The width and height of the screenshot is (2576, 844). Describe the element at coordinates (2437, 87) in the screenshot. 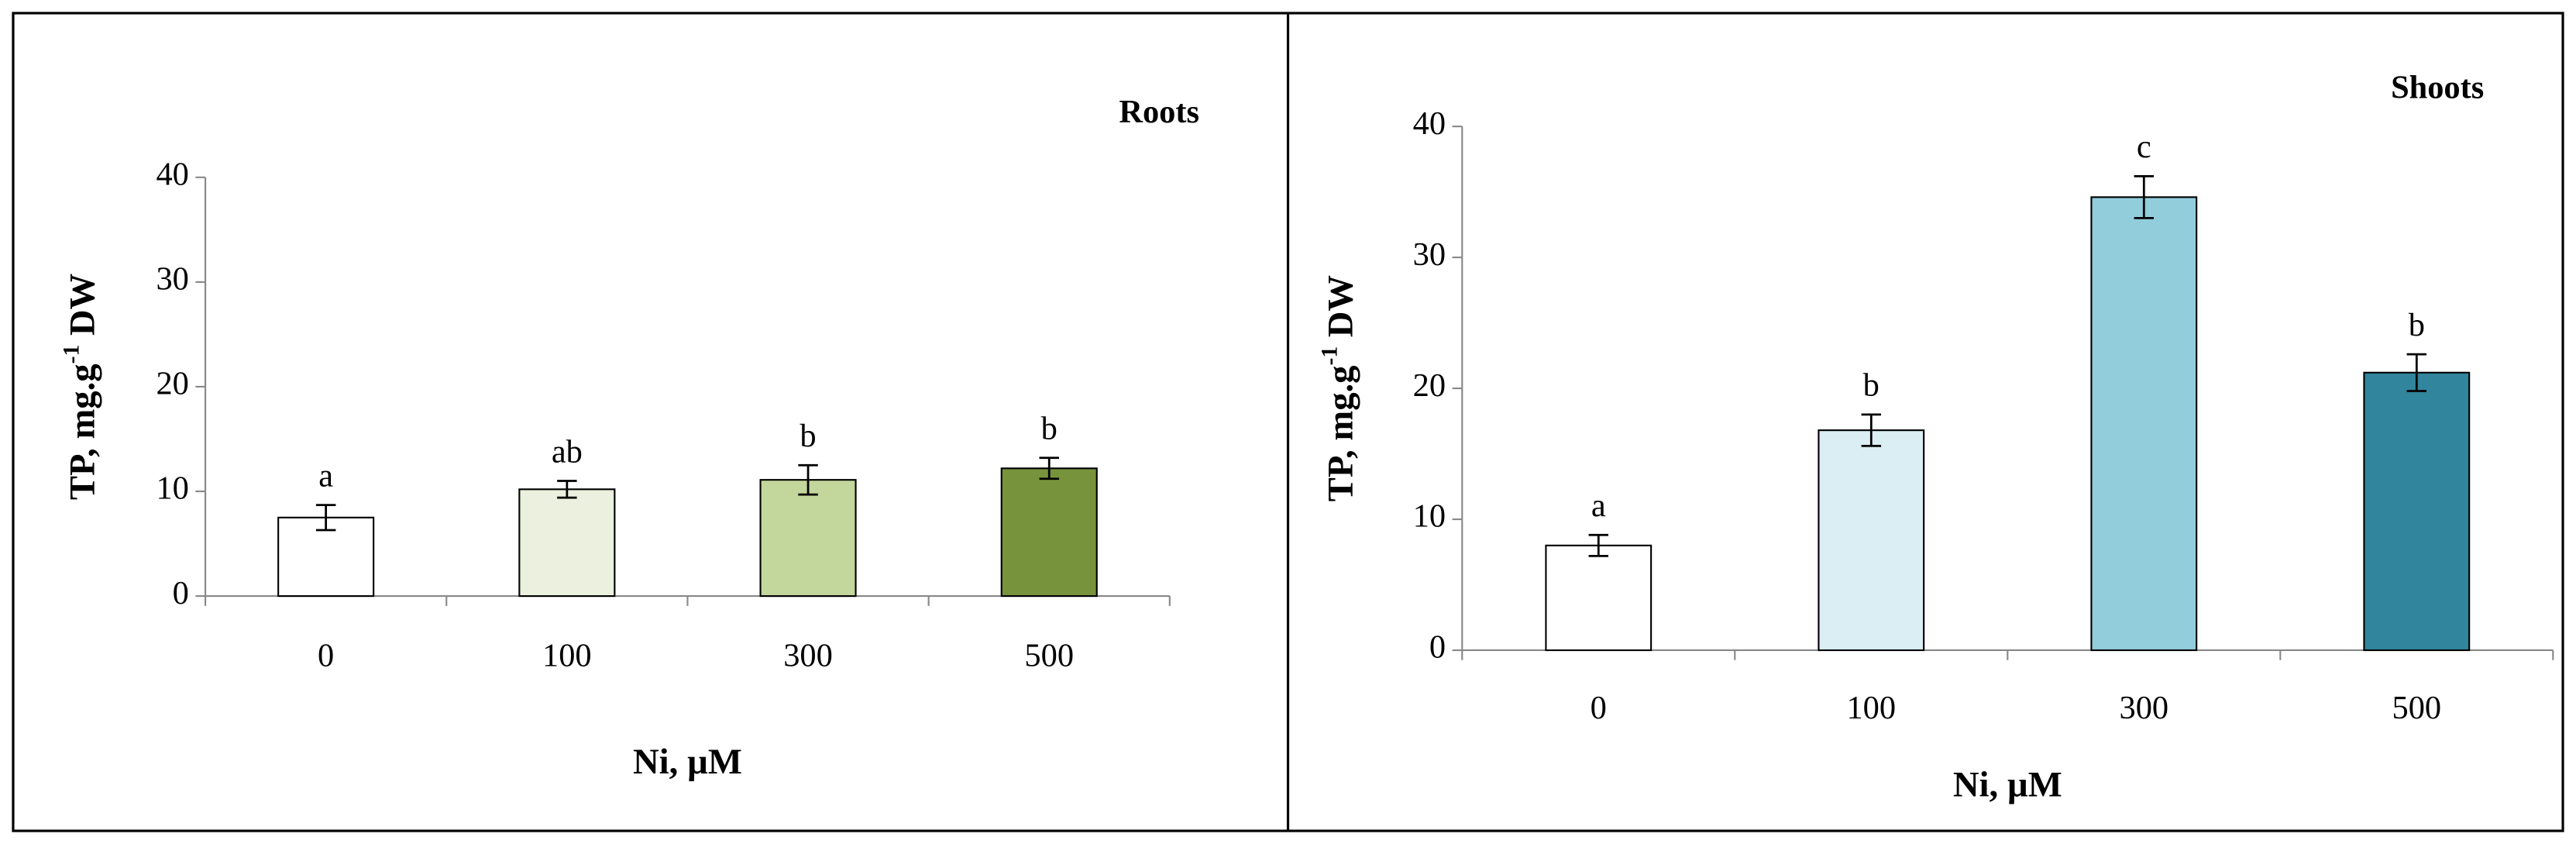

I see `chart-title: Shoots` at that location.